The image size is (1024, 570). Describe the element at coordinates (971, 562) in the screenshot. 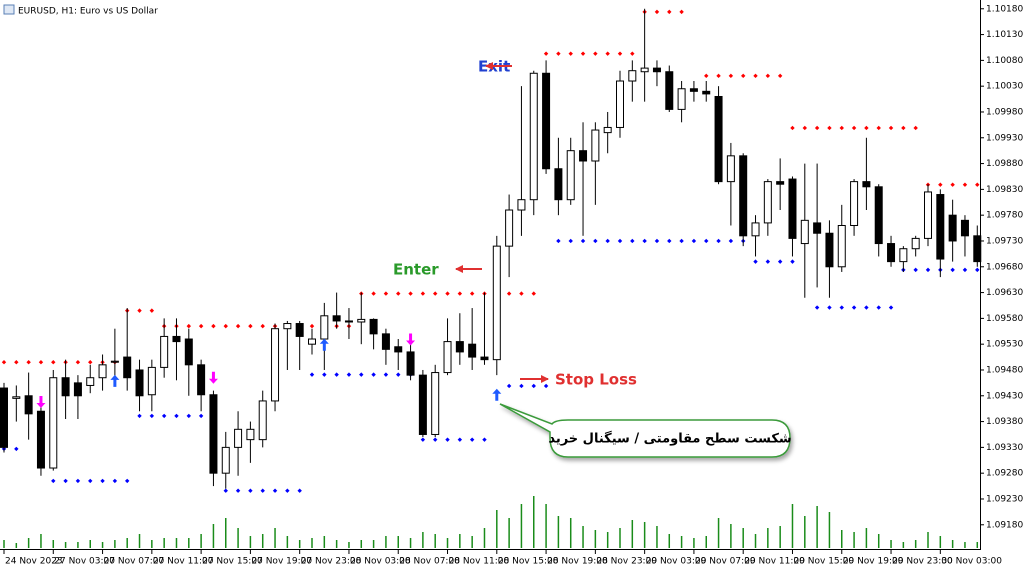

I see `x-tick-label: 30 Nov 03:00` at that location.